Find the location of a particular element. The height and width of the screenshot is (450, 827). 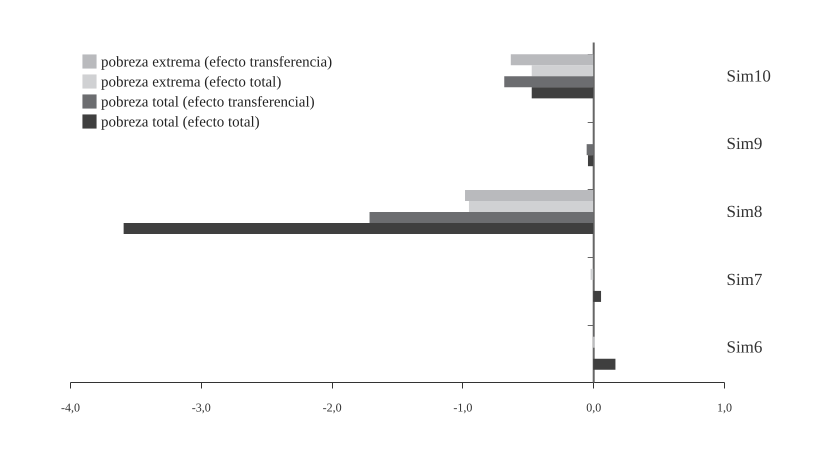

legend-label: pobreza total (efecto total) is located at coordinates (180, 122).